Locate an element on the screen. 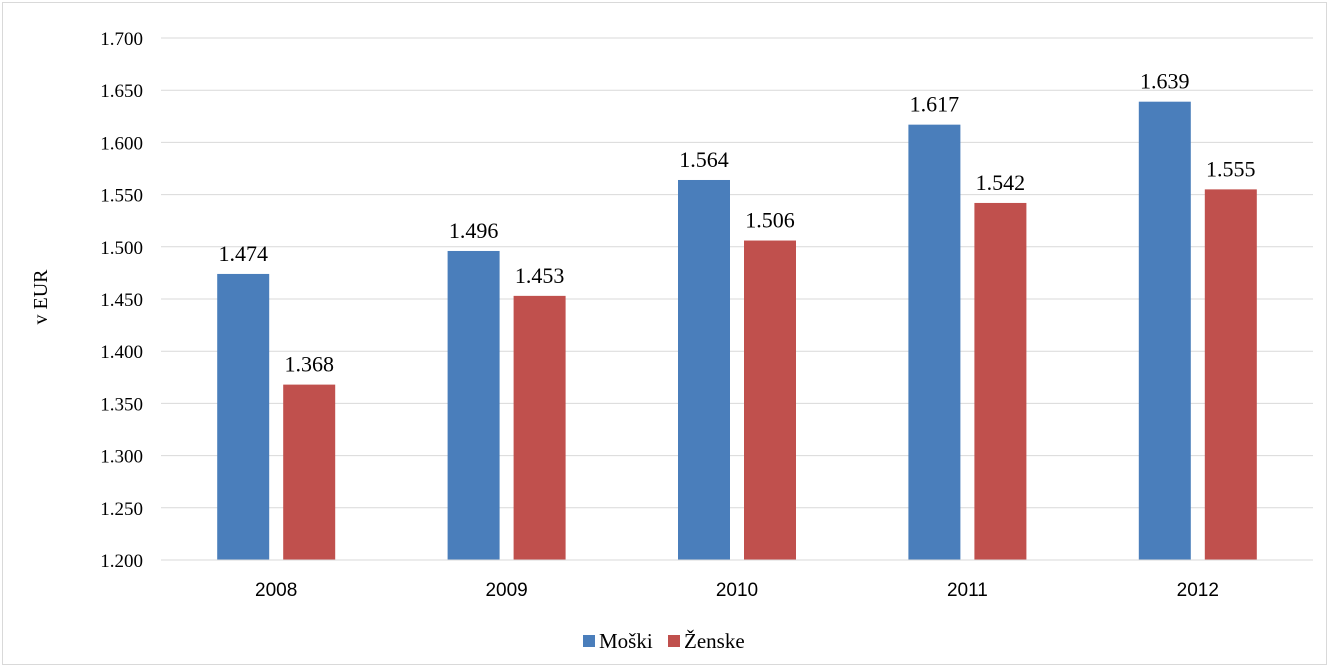 The image size is (1330, 668). y-tick-label: 1.700 is located at coordinates (121, 39).